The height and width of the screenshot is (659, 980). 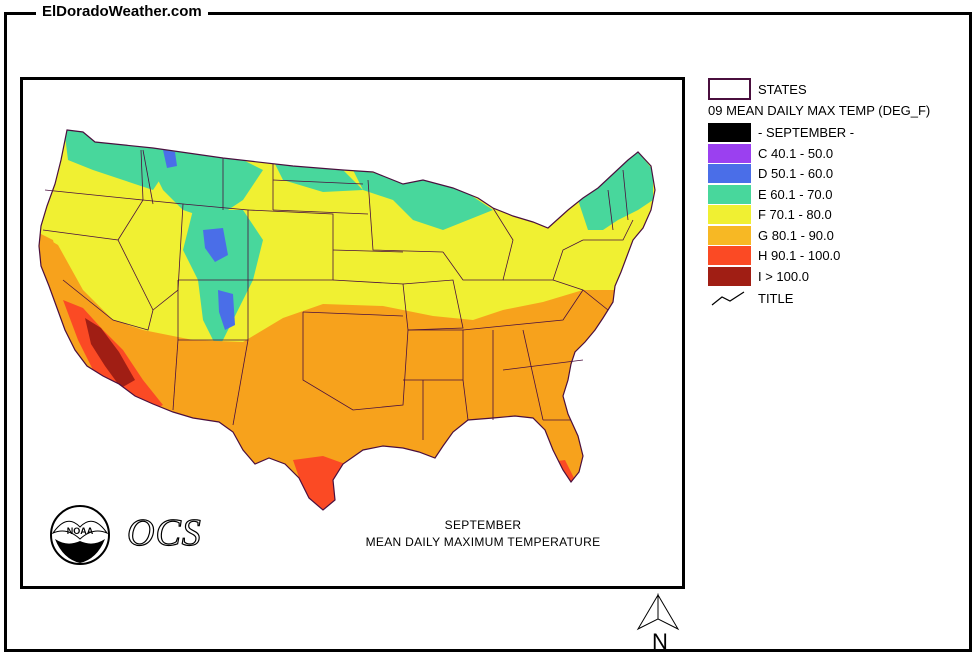 What do you see at coordinates (728, 298) in the screenshot?
I see `title-line-icon` at bounding box center [728, 298].